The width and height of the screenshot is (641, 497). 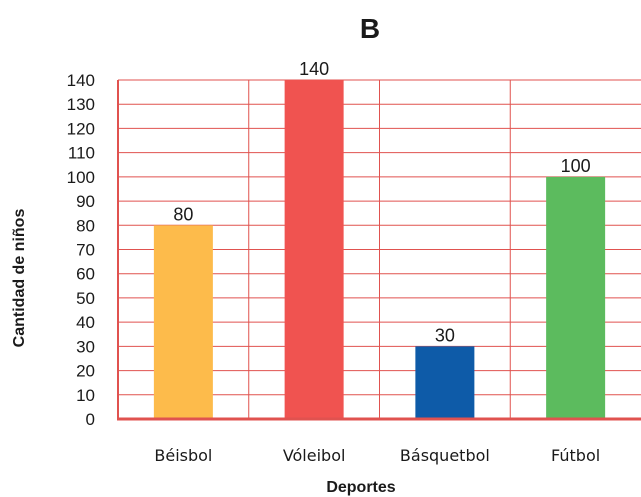 I want to click on category-label: Fútbol, so click(x=575, y=455).